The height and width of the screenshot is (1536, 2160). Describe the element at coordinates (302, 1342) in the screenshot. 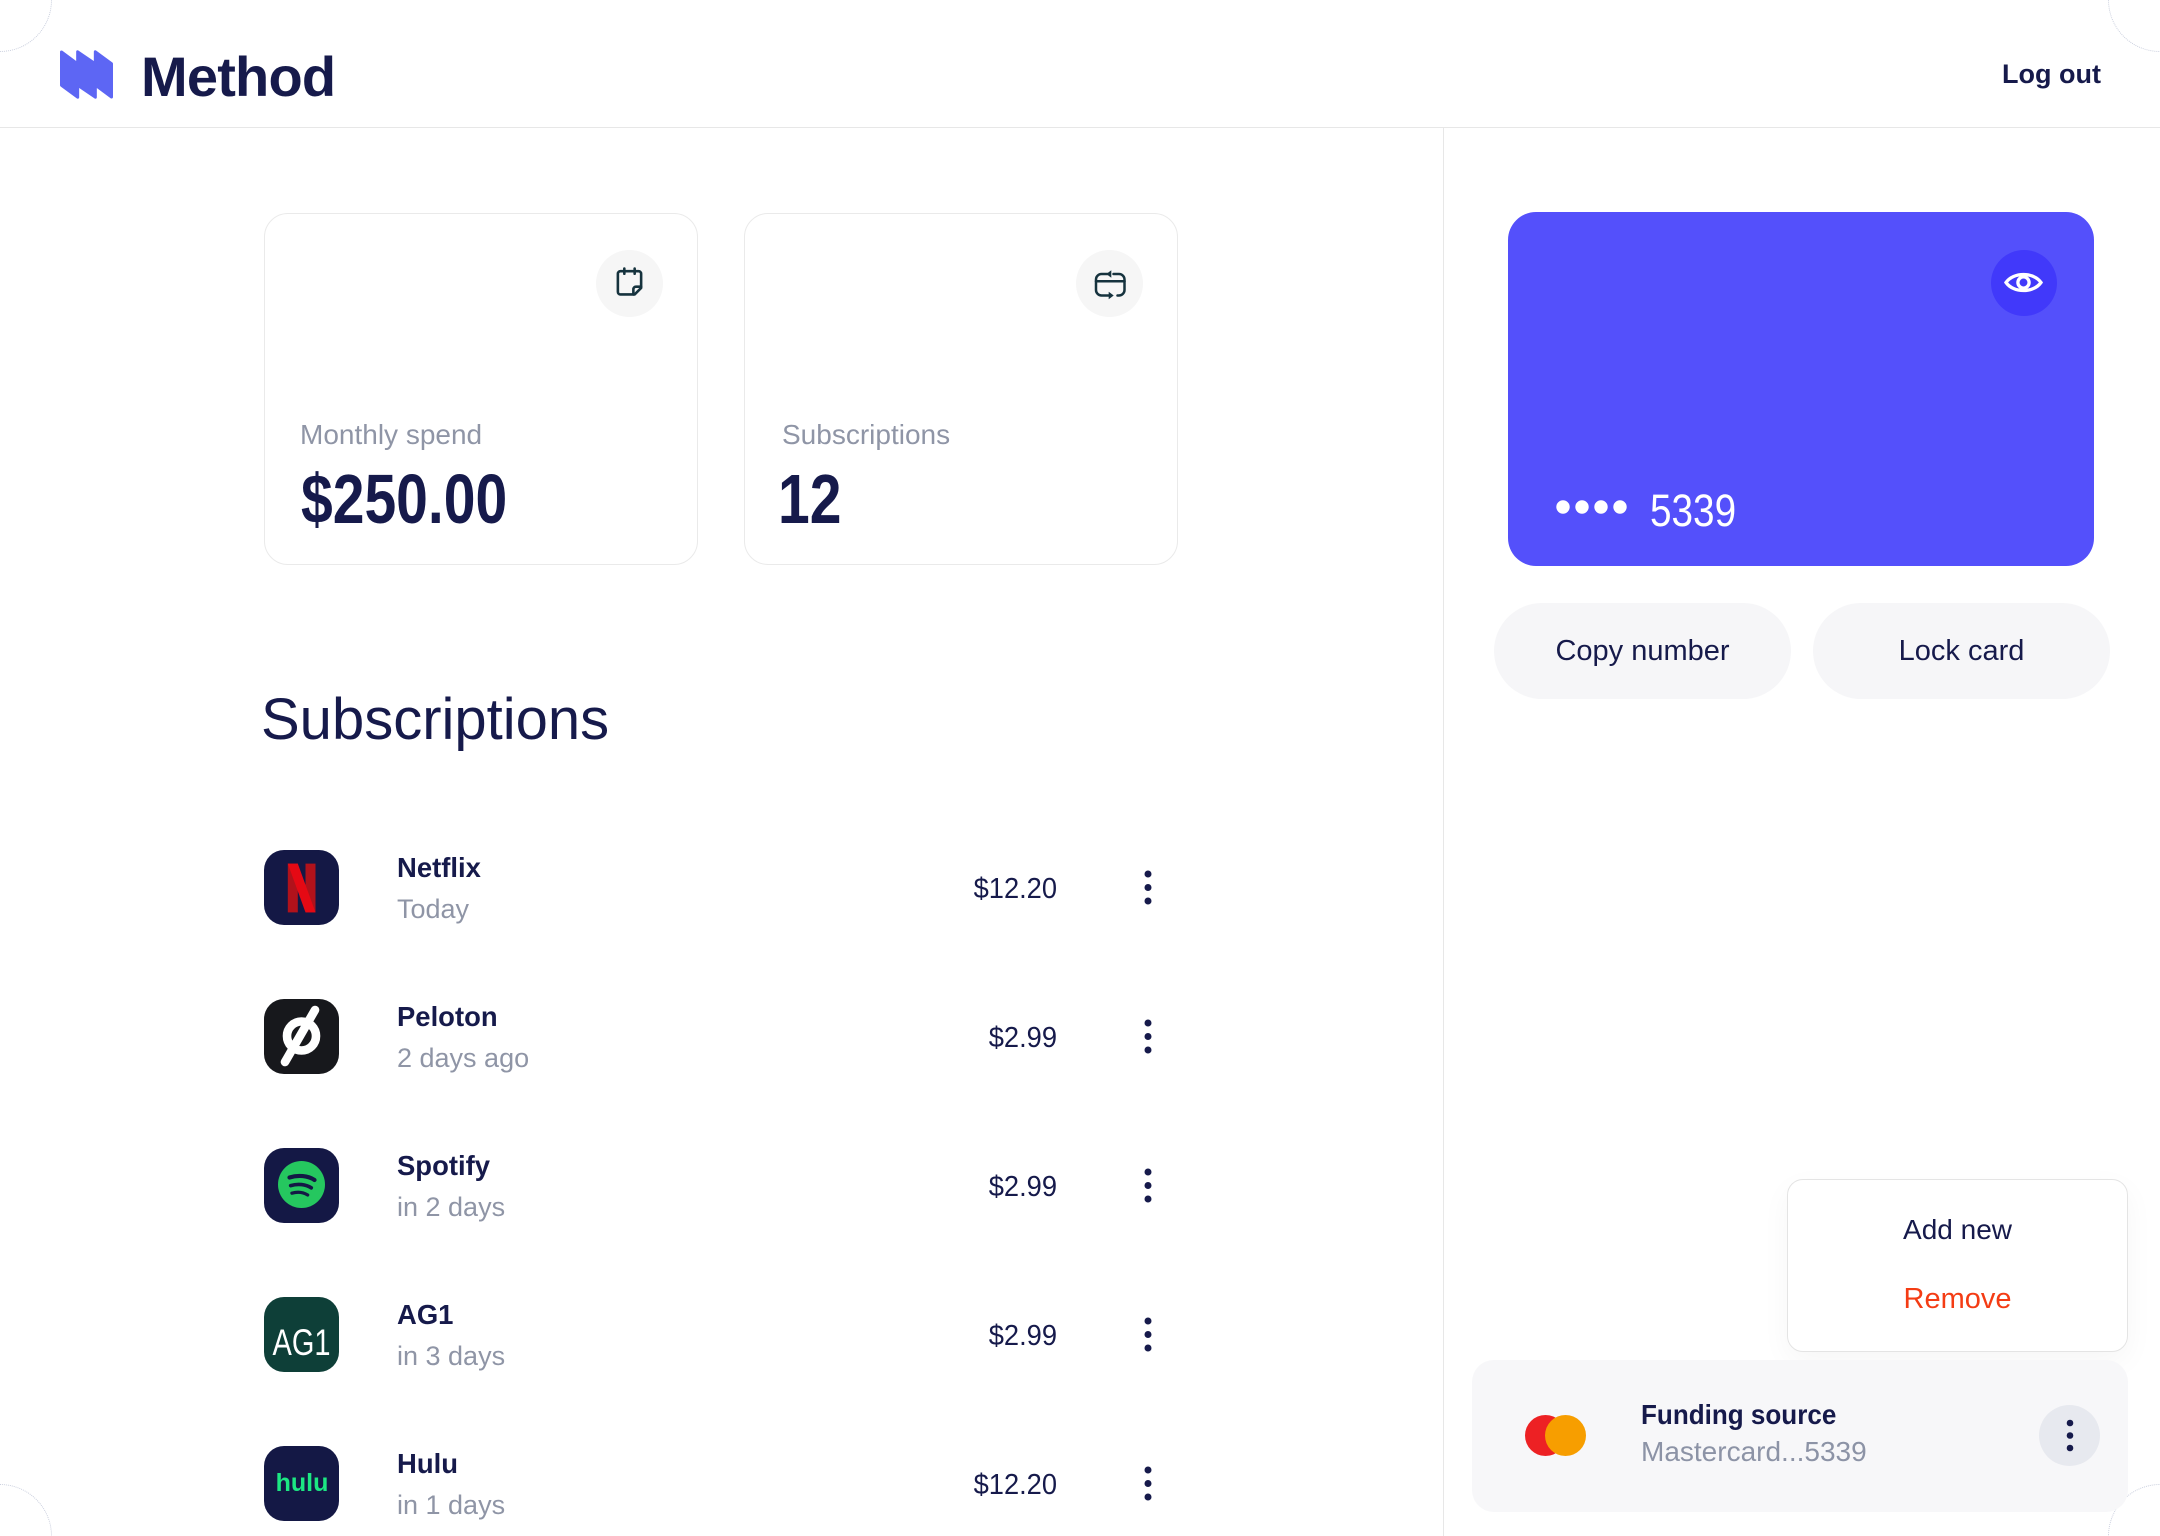

I see `svg-text: AG1` at that location.